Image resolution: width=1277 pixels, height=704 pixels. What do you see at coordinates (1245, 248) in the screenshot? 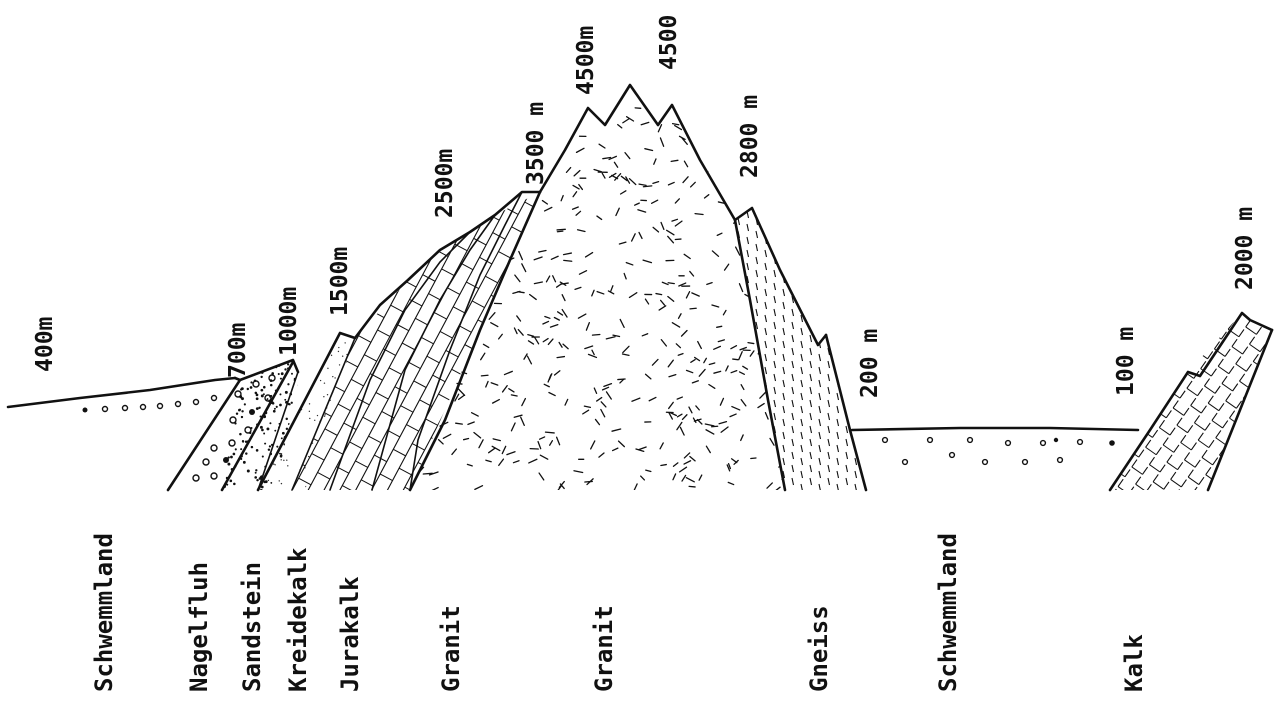
I see `elevation-2000m: 2000 m` at bounding box center [1245, 248].